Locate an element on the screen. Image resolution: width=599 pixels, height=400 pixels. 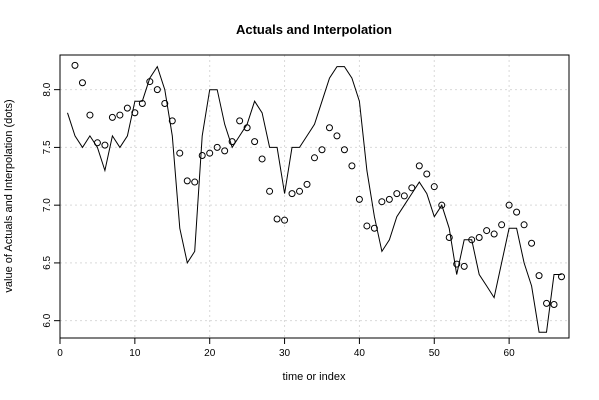
y-tick-label: 8.0 is located at coordinates (47, 89).